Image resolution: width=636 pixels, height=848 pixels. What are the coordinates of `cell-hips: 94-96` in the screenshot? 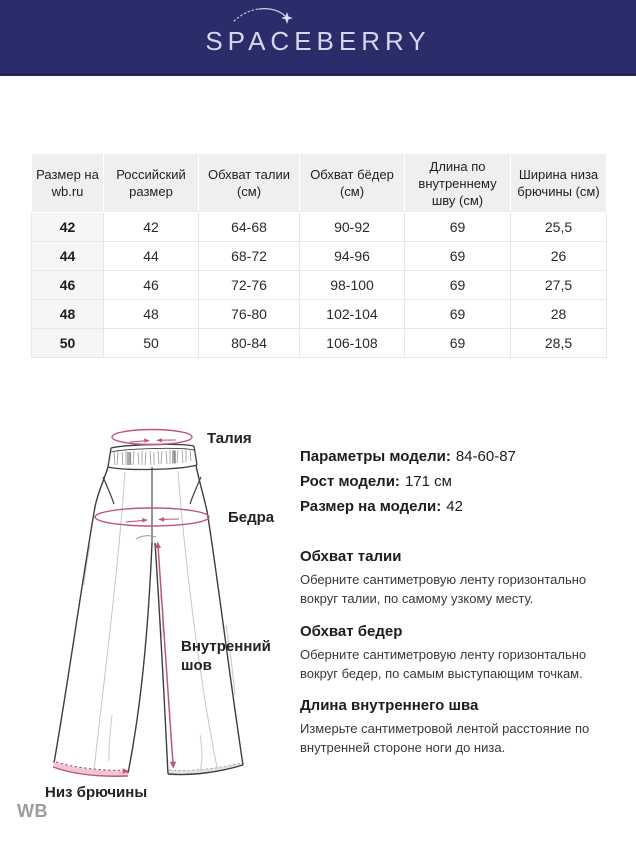 It's located at (352, 256).